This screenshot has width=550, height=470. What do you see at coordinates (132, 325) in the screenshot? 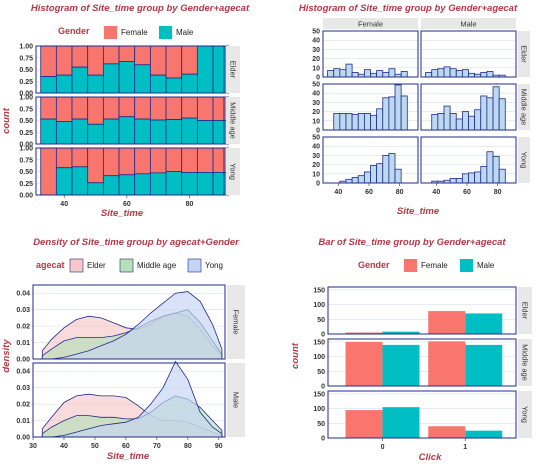
I see `density-area-yong` at bounding box center [132, 325].